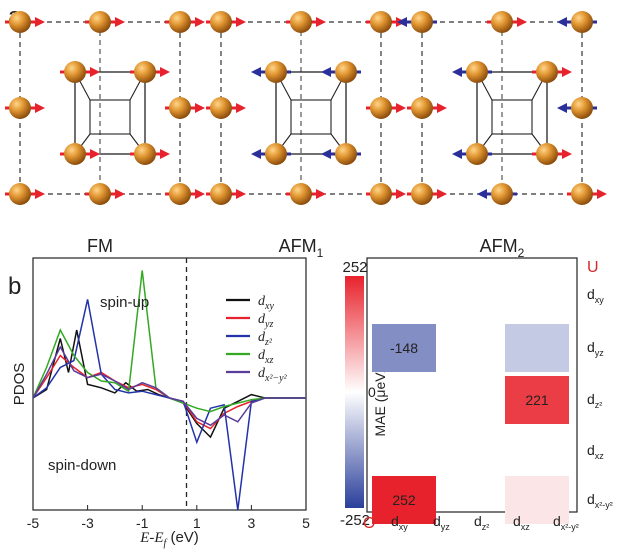 This screenshot has width=630, height=550. What do you see at coordinates (124, 302) in the screenshot?
I see `annotation-spin-up: spin-up` at bounding box center [124, 302].